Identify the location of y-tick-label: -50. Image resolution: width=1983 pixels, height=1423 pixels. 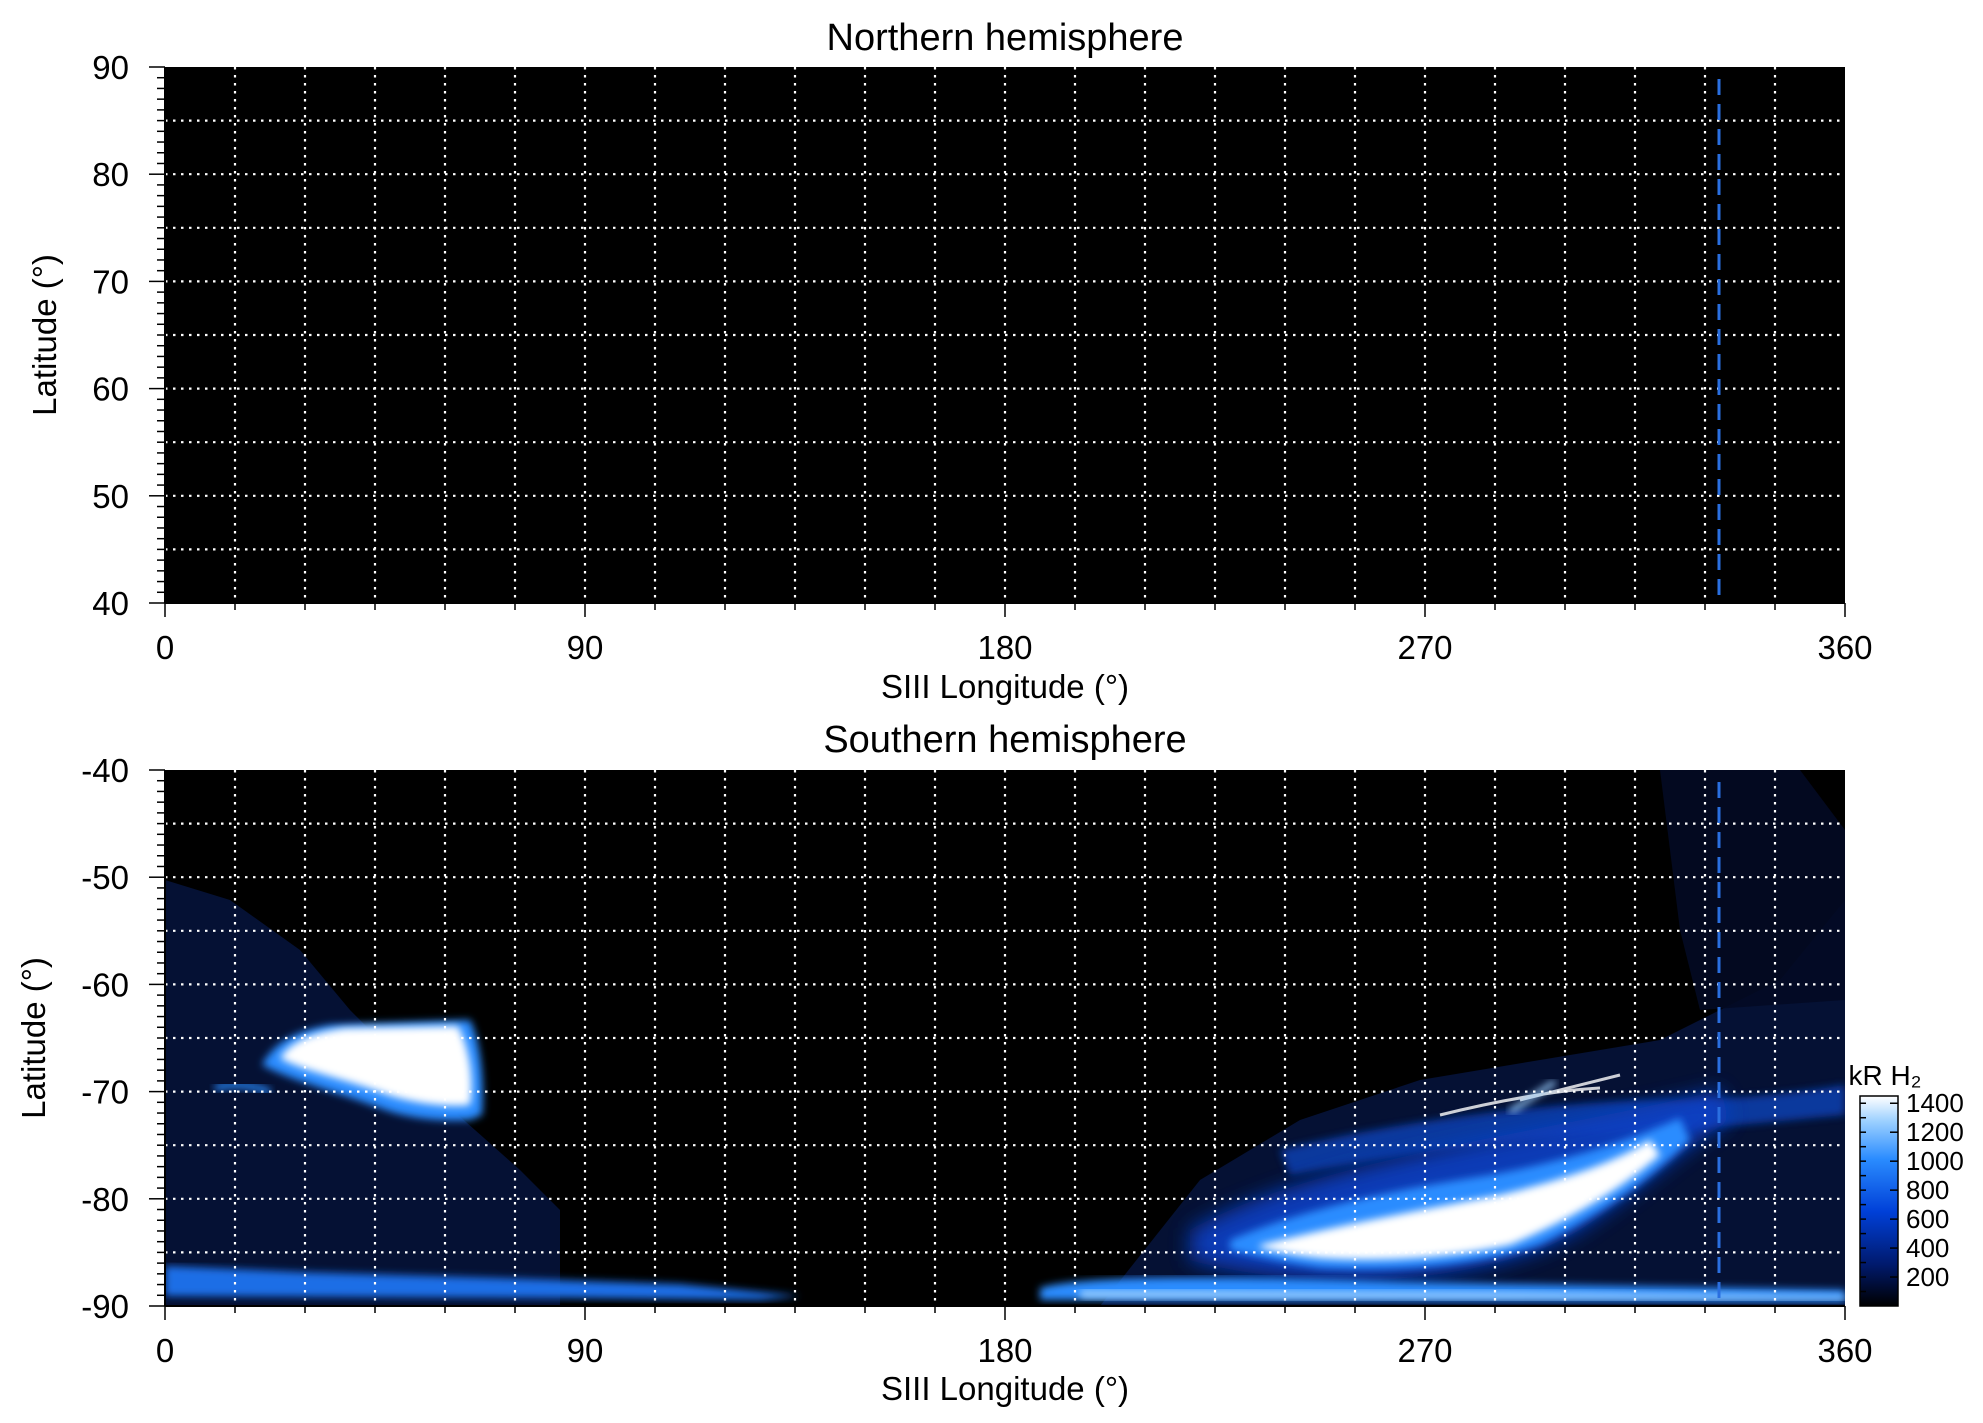
(105, 877).